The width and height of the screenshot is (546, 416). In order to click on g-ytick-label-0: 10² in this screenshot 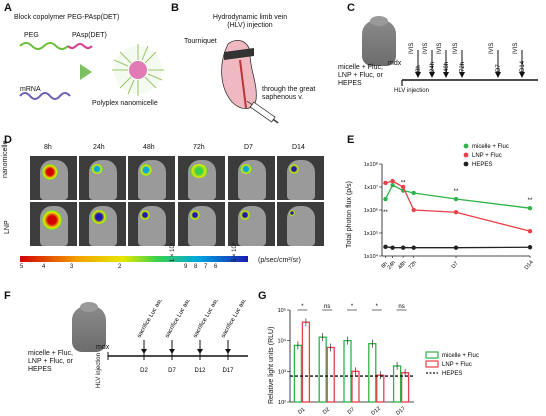, I will do `click(282, 403)`.